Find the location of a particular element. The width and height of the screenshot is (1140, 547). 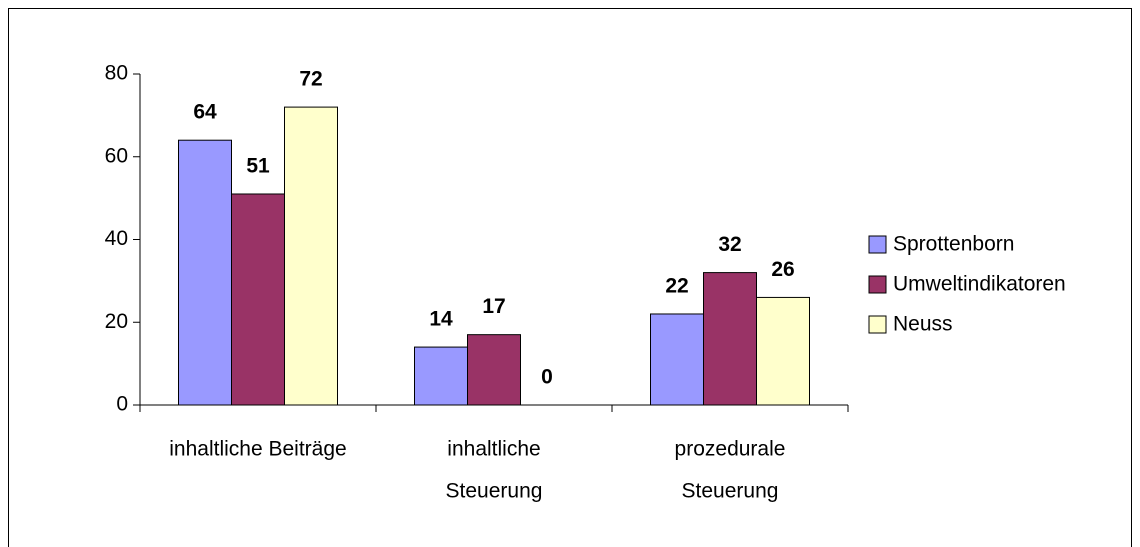

data-label: 0 is located at coordinates (547, 377).